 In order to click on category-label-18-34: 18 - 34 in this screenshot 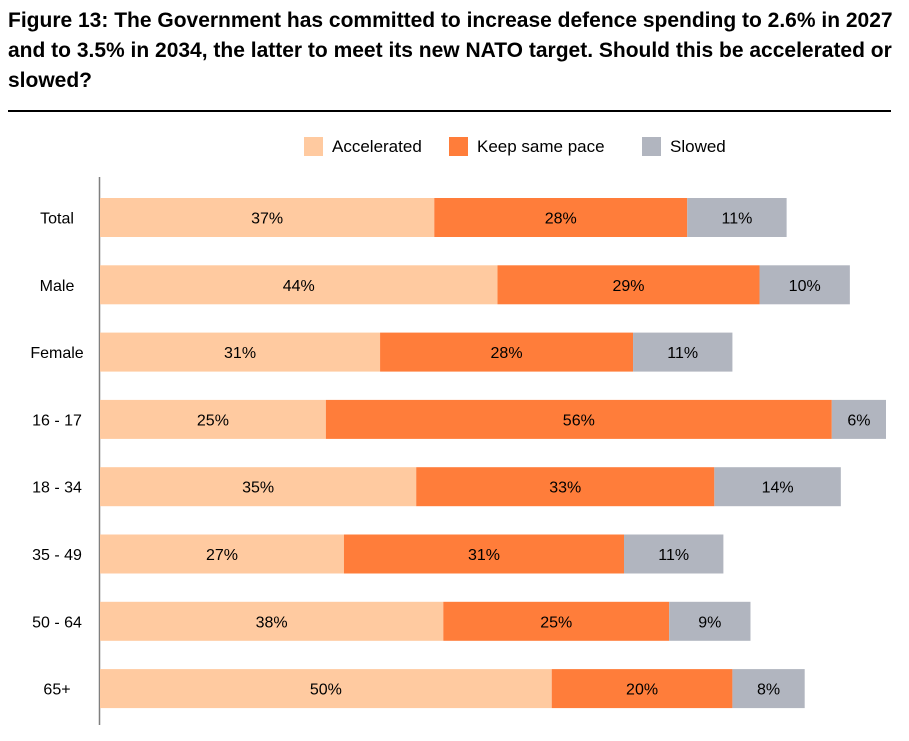, I will do `click(57, 488)`.